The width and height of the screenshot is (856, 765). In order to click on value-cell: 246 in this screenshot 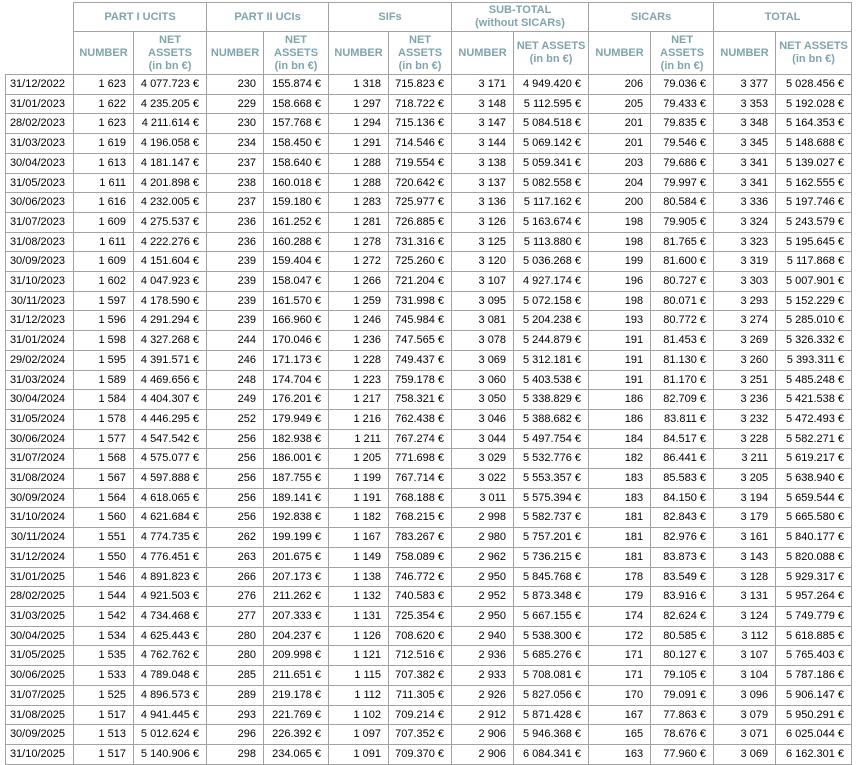, I will do `click(235, 360)`.